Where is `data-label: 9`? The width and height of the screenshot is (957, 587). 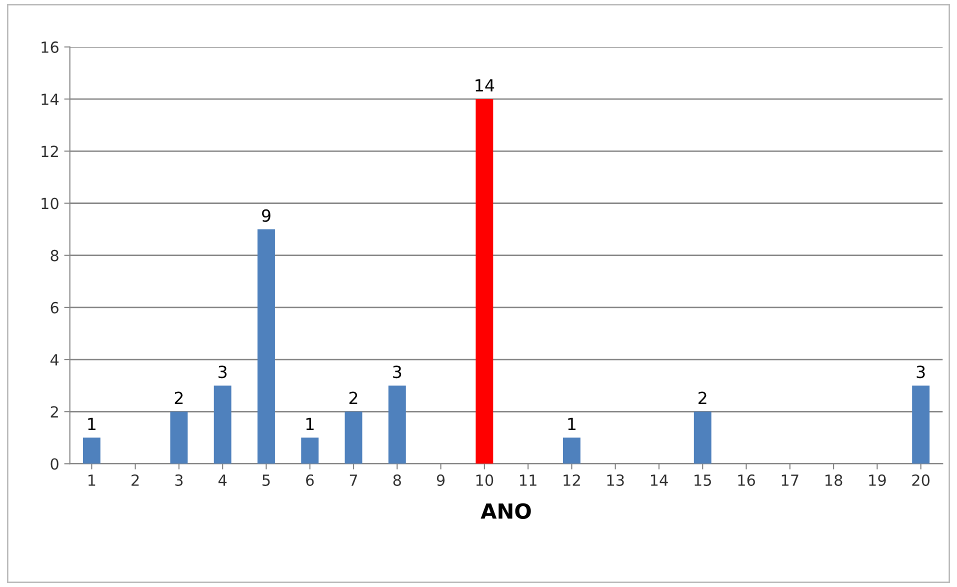 data-label: 9 is located at coordinates (266, 215).